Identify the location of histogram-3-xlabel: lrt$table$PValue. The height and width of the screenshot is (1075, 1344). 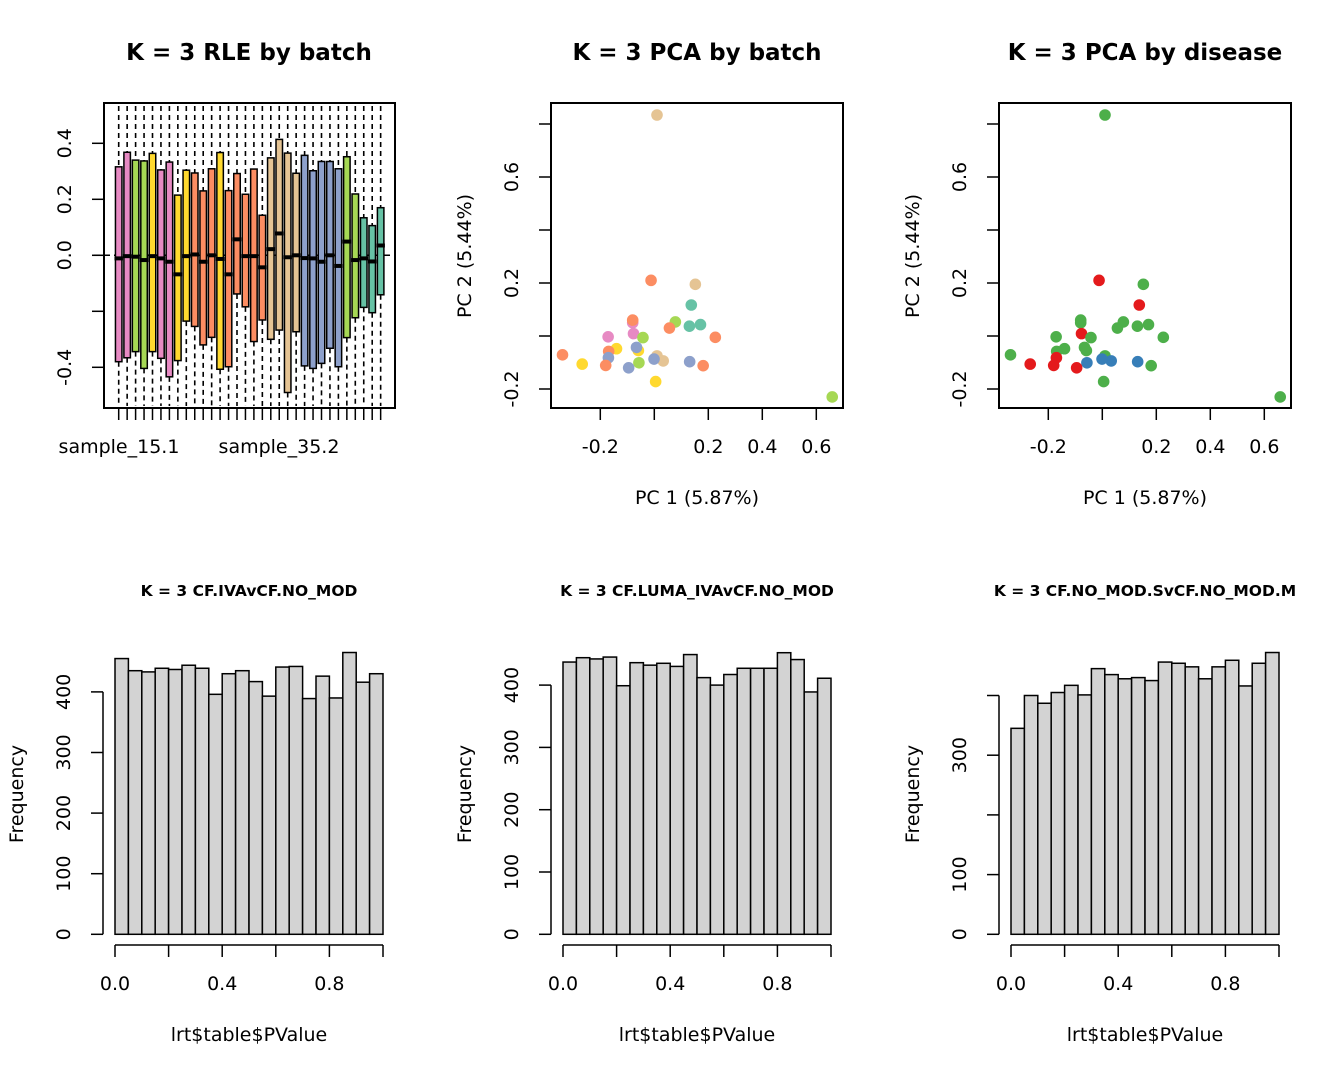
(1145, 1035).